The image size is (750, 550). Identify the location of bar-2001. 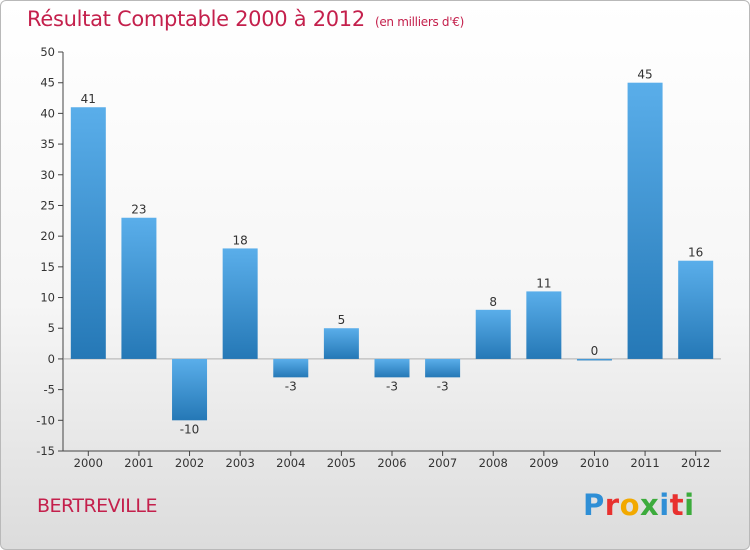
(139, 288).